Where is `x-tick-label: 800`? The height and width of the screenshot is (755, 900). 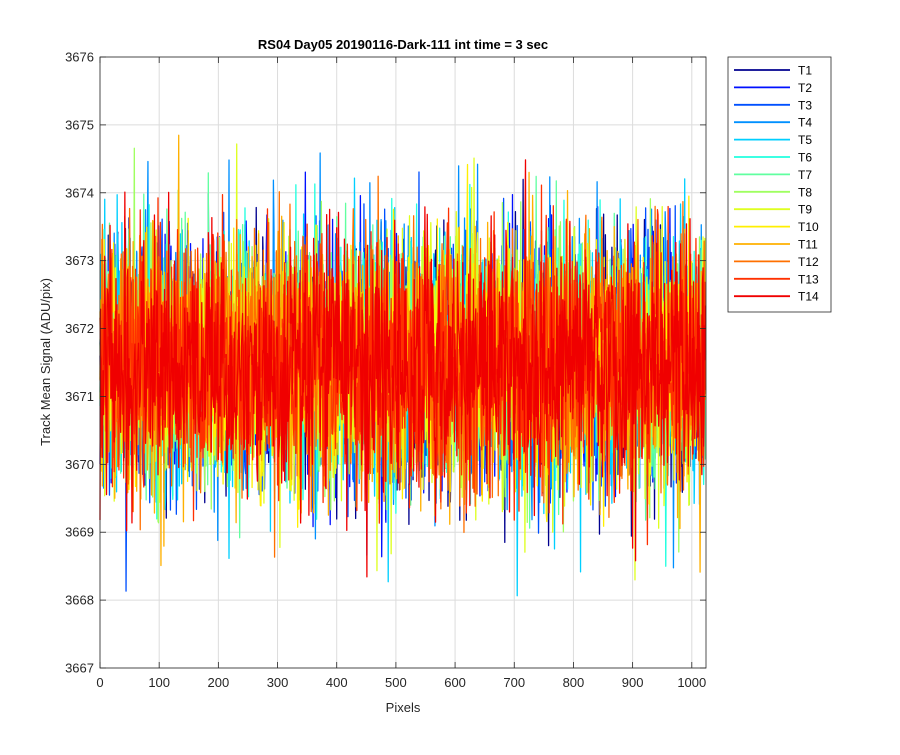 x-tick-label: 800 is located at coordinates (574, 682).